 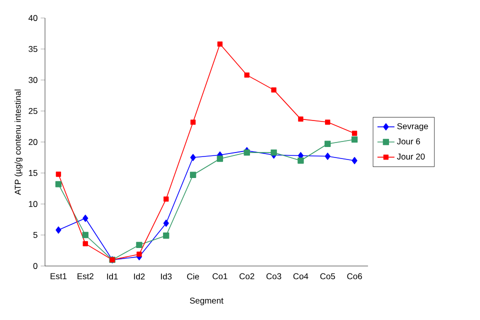 What do you see at coordinates (35, 235) in the screenshot?
I see `y-tick-label: 5` at bounding box center [35, 235].